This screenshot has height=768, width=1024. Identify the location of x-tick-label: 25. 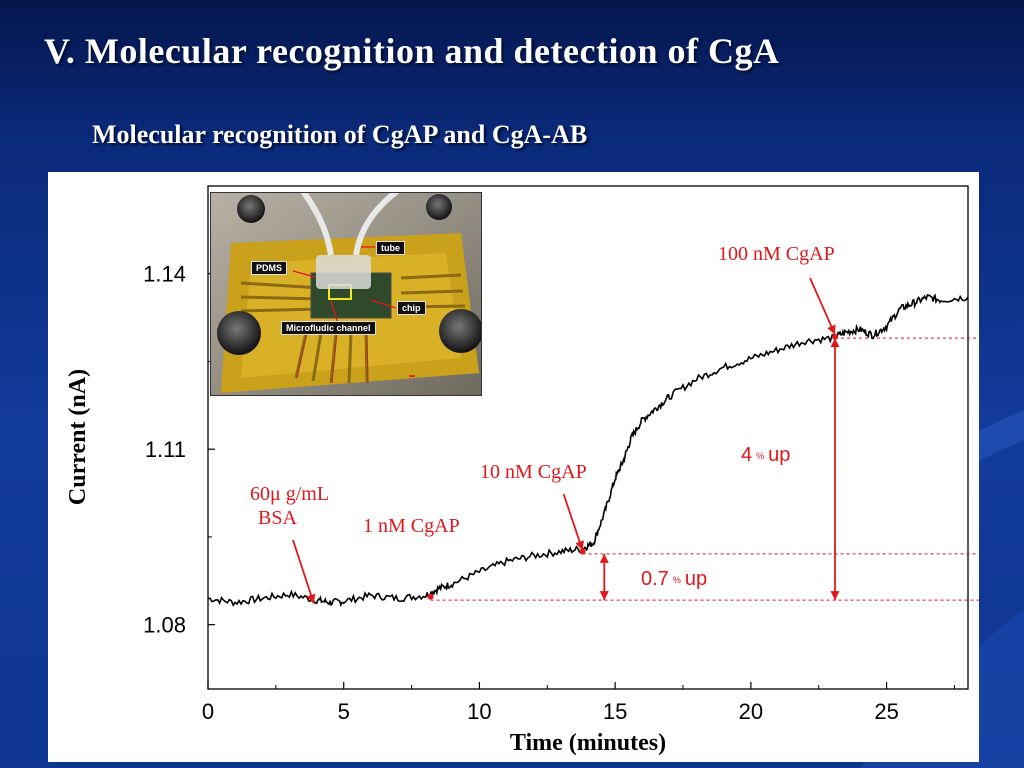
(886, 711).